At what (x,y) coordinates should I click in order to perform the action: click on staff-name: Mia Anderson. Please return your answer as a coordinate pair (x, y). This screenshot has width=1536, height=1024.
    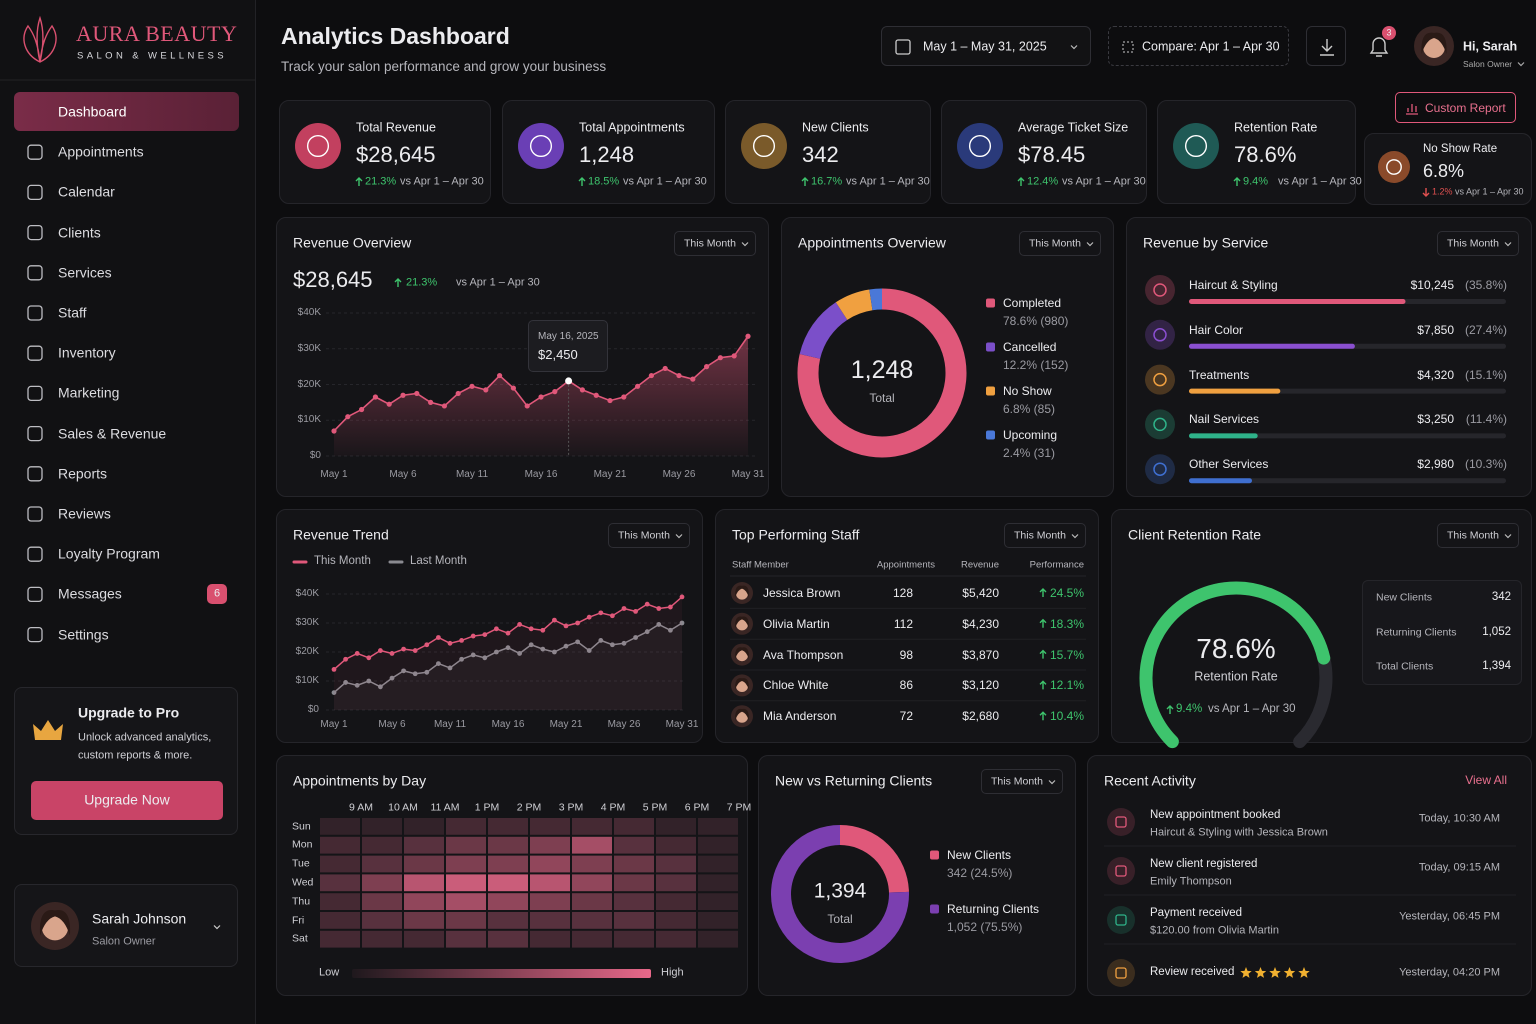
    Looking at the image, I should click on (800, 715).